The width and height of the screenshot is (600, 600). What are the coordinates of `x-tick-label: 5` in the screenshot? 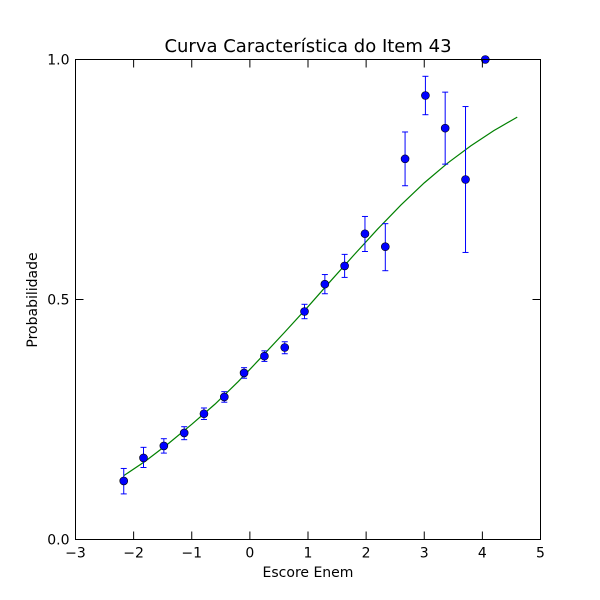 It's located at (540, 554).